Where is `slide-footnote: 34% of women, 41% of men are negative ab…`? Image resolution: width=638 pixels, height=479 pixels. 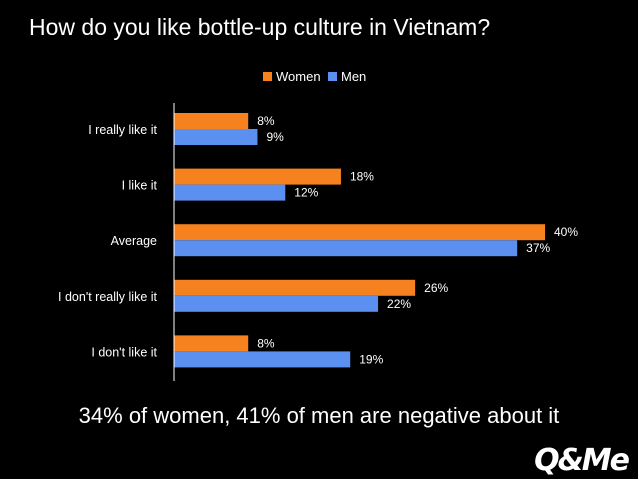 slide-footnote: 34% of women, 41% of men are negative ab… is located at coordinates (319, 415).